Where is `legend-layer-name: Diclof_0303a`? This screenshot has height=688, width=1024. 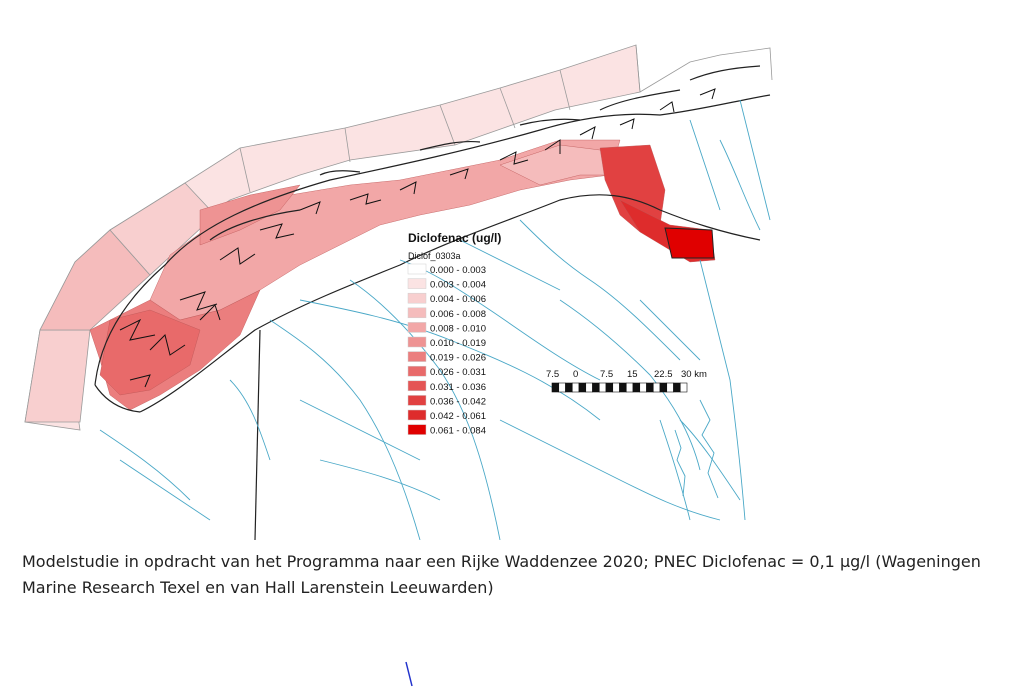 legend-layer-name: Diclof_0303a is located at coordinates (434, 256).